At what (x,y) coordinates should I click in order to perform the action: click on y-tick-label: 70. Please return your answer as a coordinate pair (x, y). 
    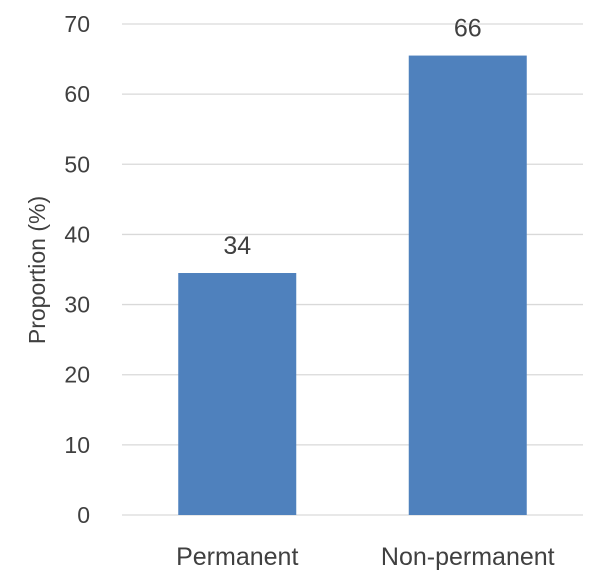
    Looking at the image, I should click on (77, 24).